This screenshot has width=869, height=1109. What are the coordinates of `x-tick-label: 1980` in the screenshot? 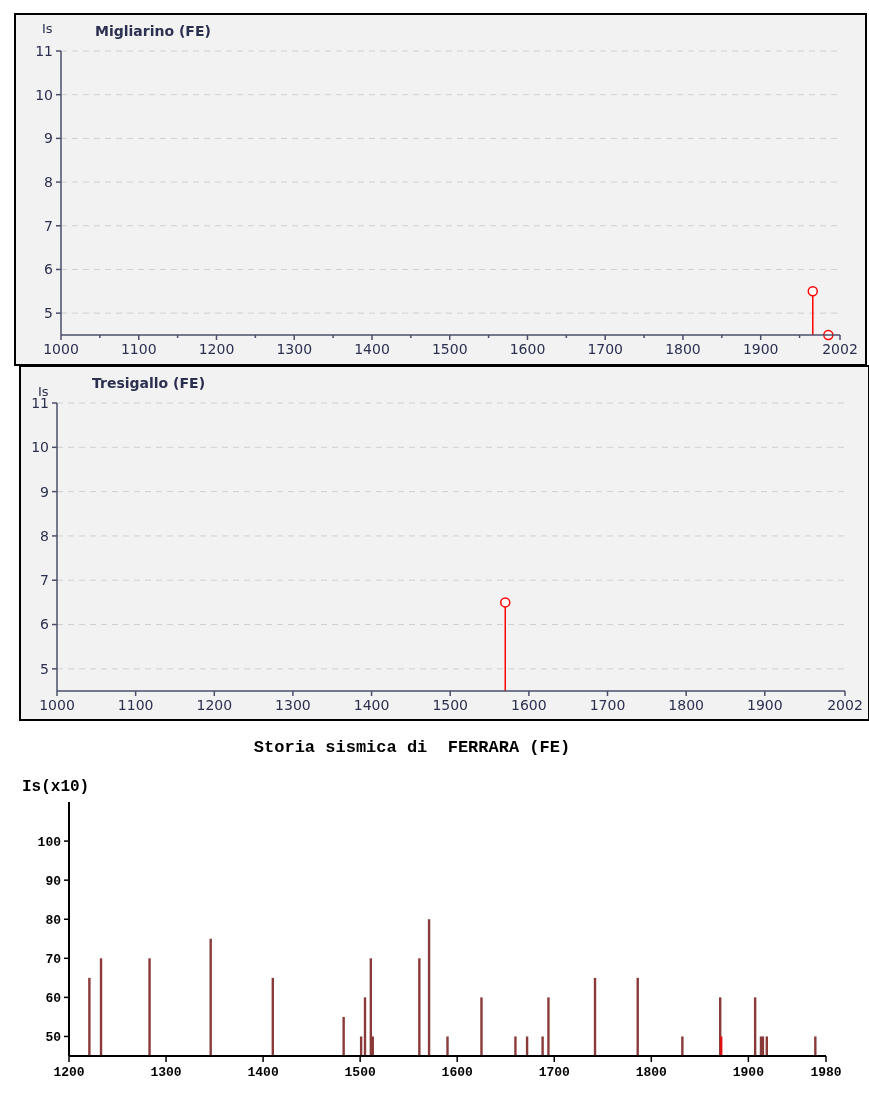 It's located at (826, 1072).